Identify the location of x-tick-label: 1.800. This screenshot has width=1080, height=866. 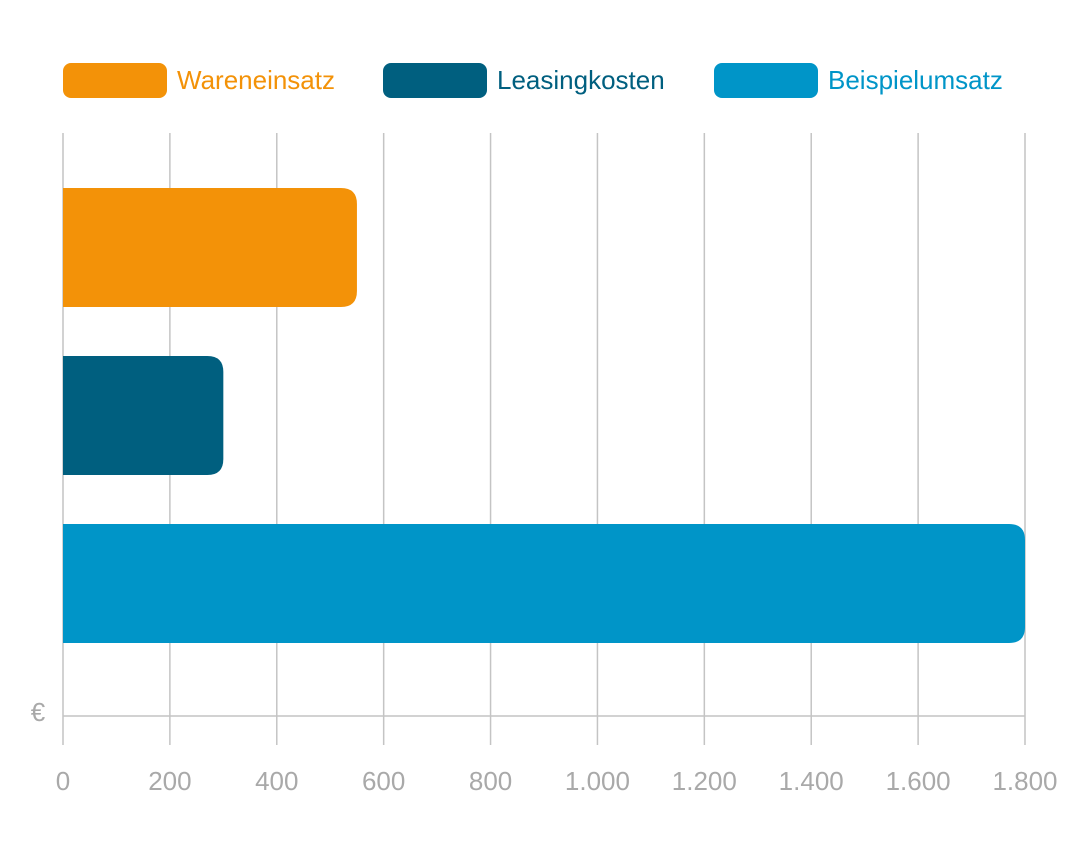
(1024, 781).